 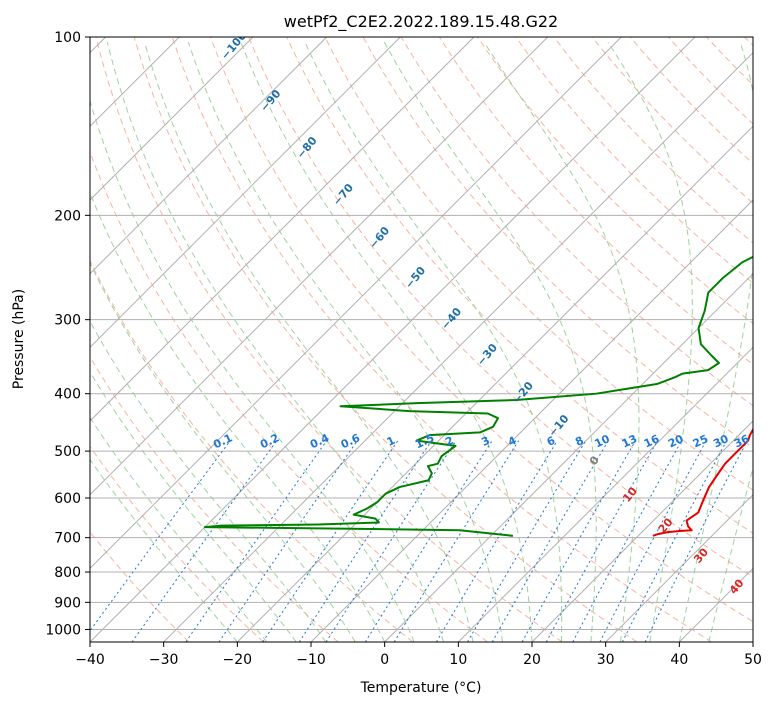 I want to click on mixing-ratio-label: 0.4, so click(x=319, y=441).